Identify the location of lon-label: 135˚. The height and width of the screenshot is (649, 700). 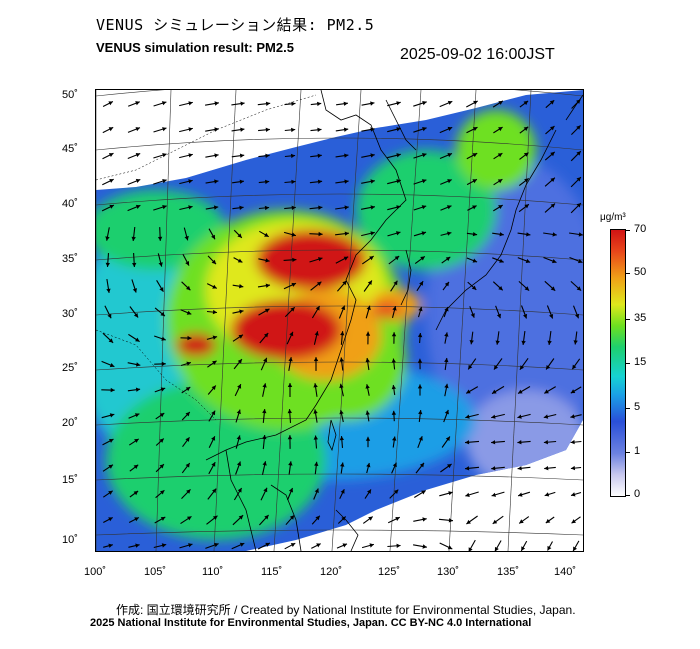
(508, 572).